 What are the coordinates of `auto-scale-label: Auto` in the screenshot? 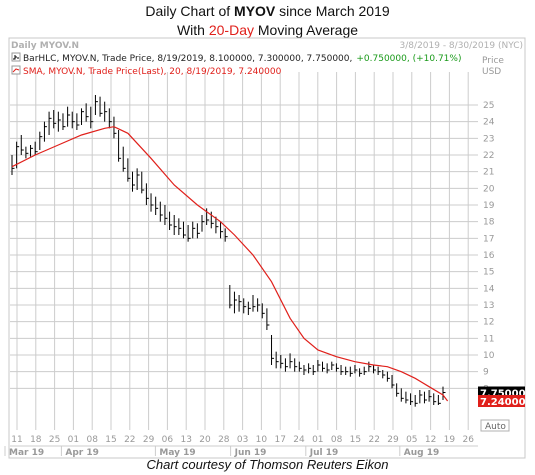 It's located at (495, 427).